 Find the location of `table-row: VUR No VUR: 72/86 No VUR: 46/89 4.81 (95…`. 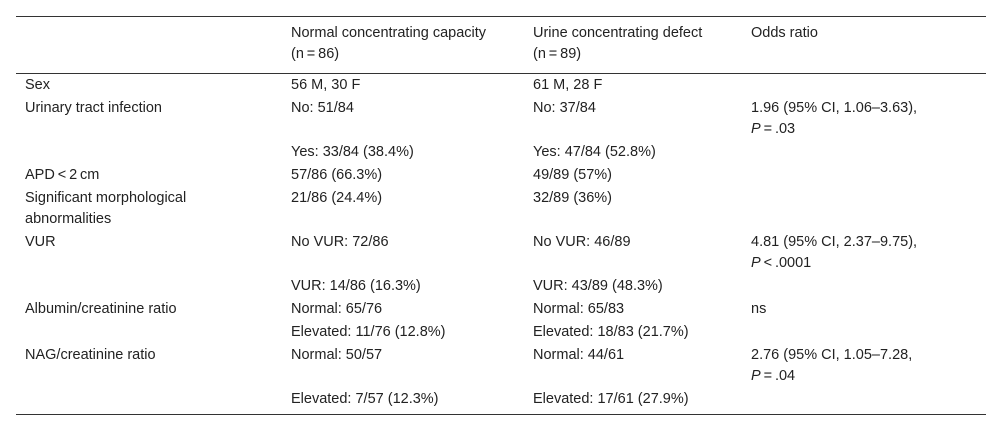

table-row: VUR No VUR: 72/86 No VUR: 46/89 4.81 (95… is located at coordinates (501, 253).